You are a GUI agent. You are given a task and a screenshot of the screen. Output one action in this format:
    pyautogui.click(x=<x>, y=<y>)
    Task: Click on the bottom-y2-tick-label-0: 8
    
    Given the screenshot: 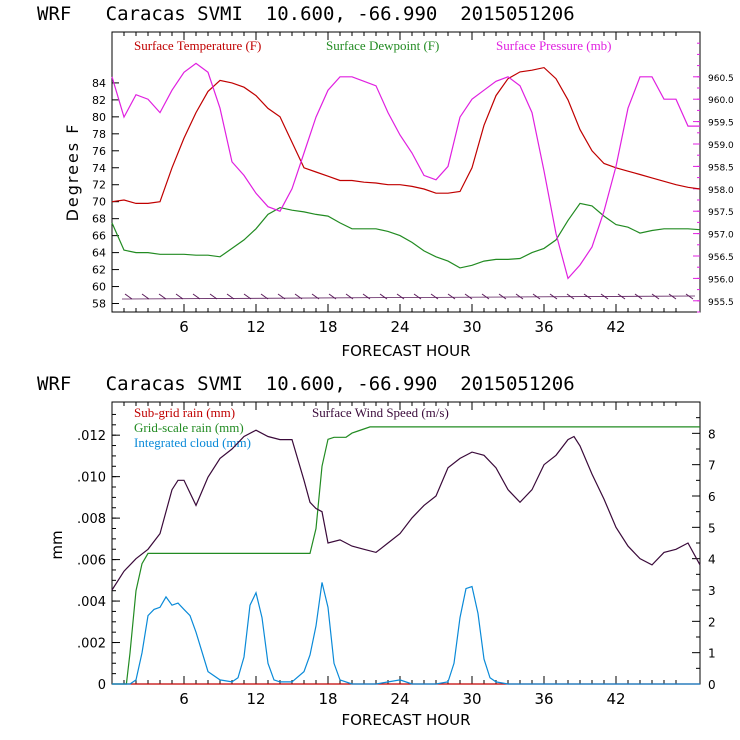 What is the action you would take?
    pyautogui.click(x=712, y=434)
    